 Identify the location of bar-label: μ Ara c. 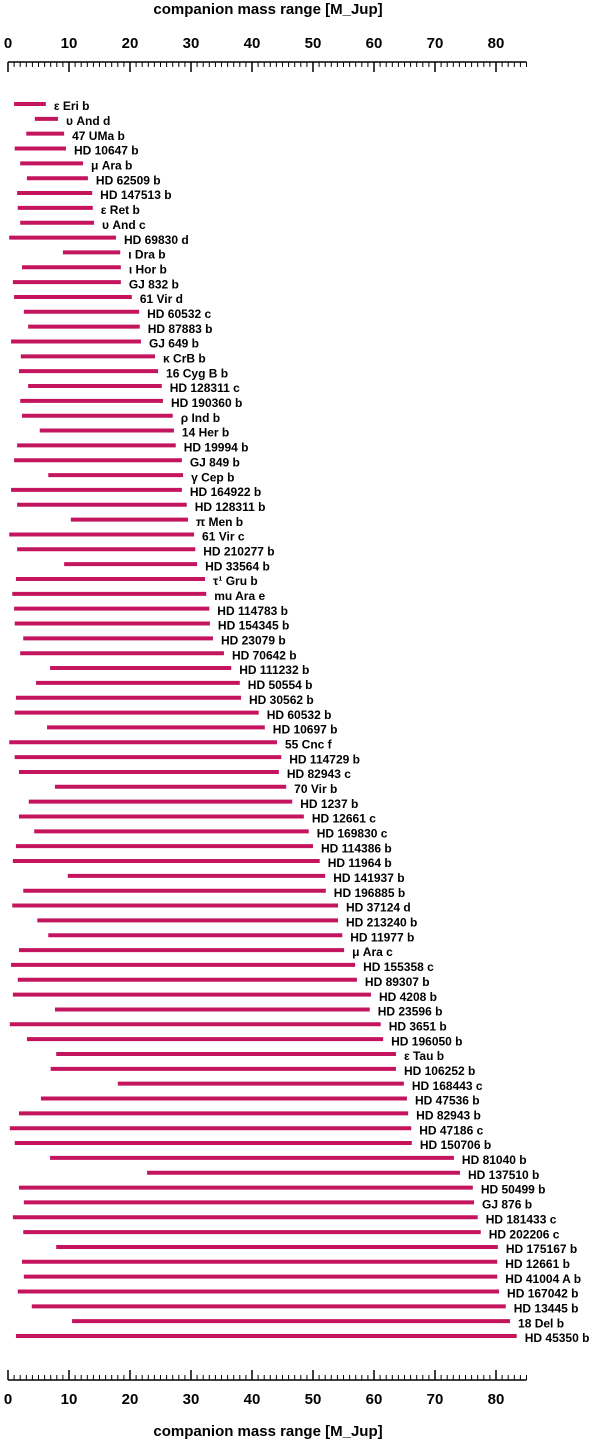
(372, 952).